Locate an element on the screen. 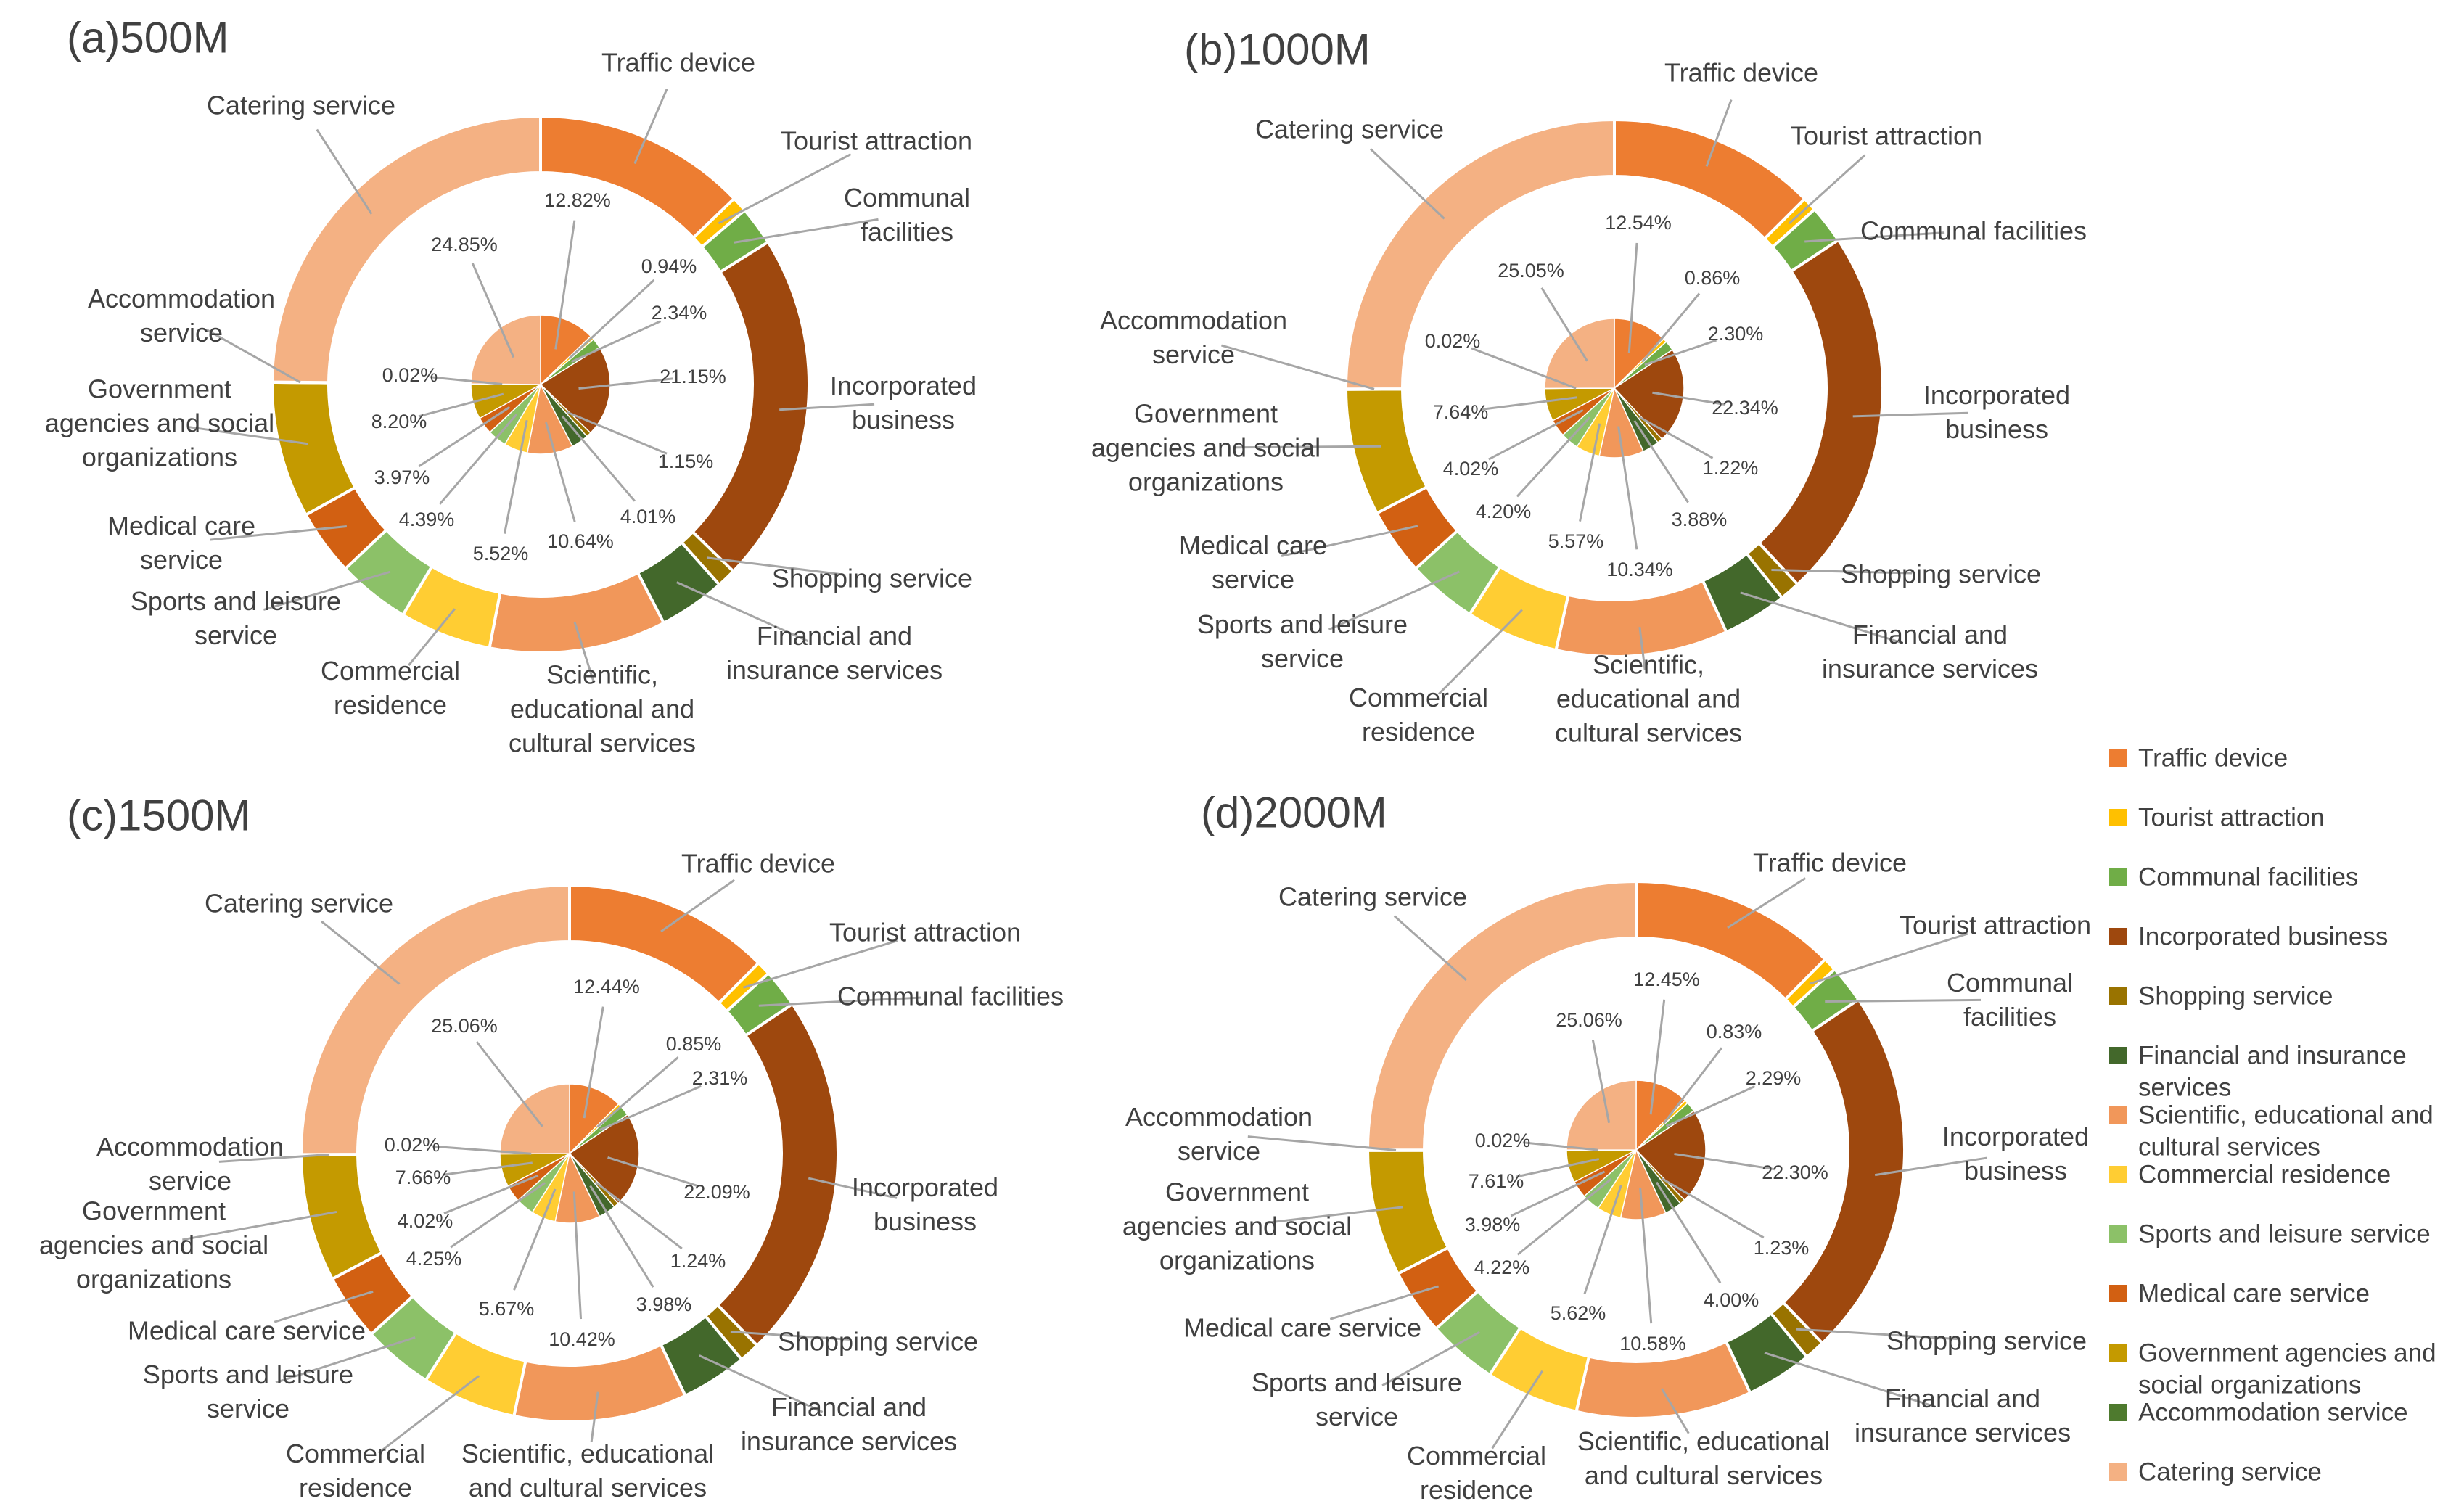 The image size is (2464, 1509). value-label: 5.67% is located at coordinates (507, 1309).